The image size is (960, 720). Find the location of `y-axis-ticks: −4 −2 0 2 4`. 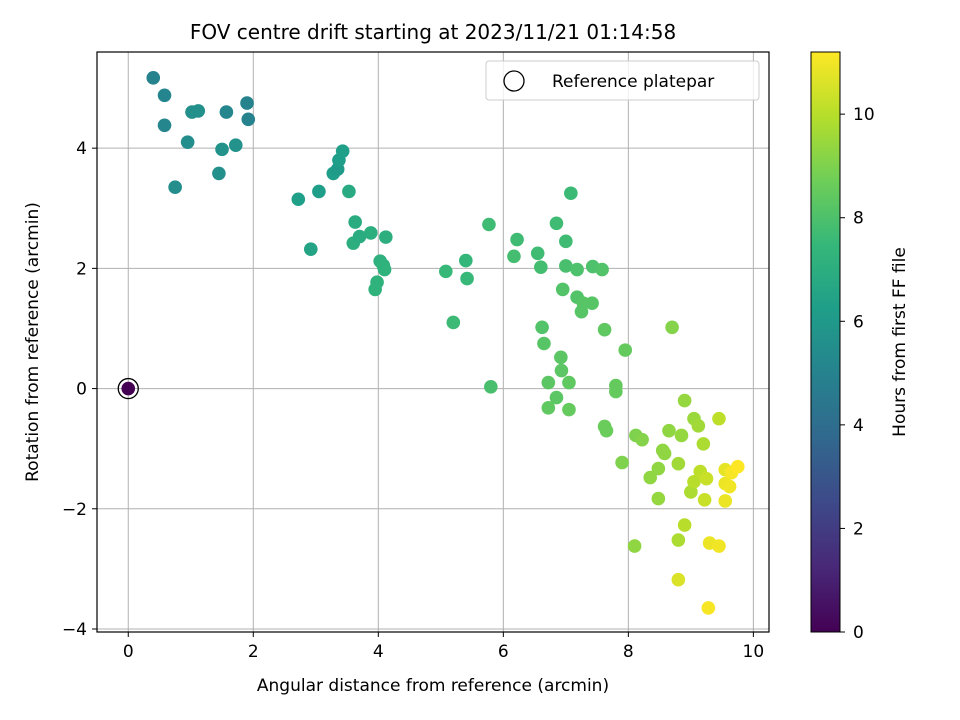

y-axis-ticks: −4 −2 0 2 4 is located at coordinates (79, 389).